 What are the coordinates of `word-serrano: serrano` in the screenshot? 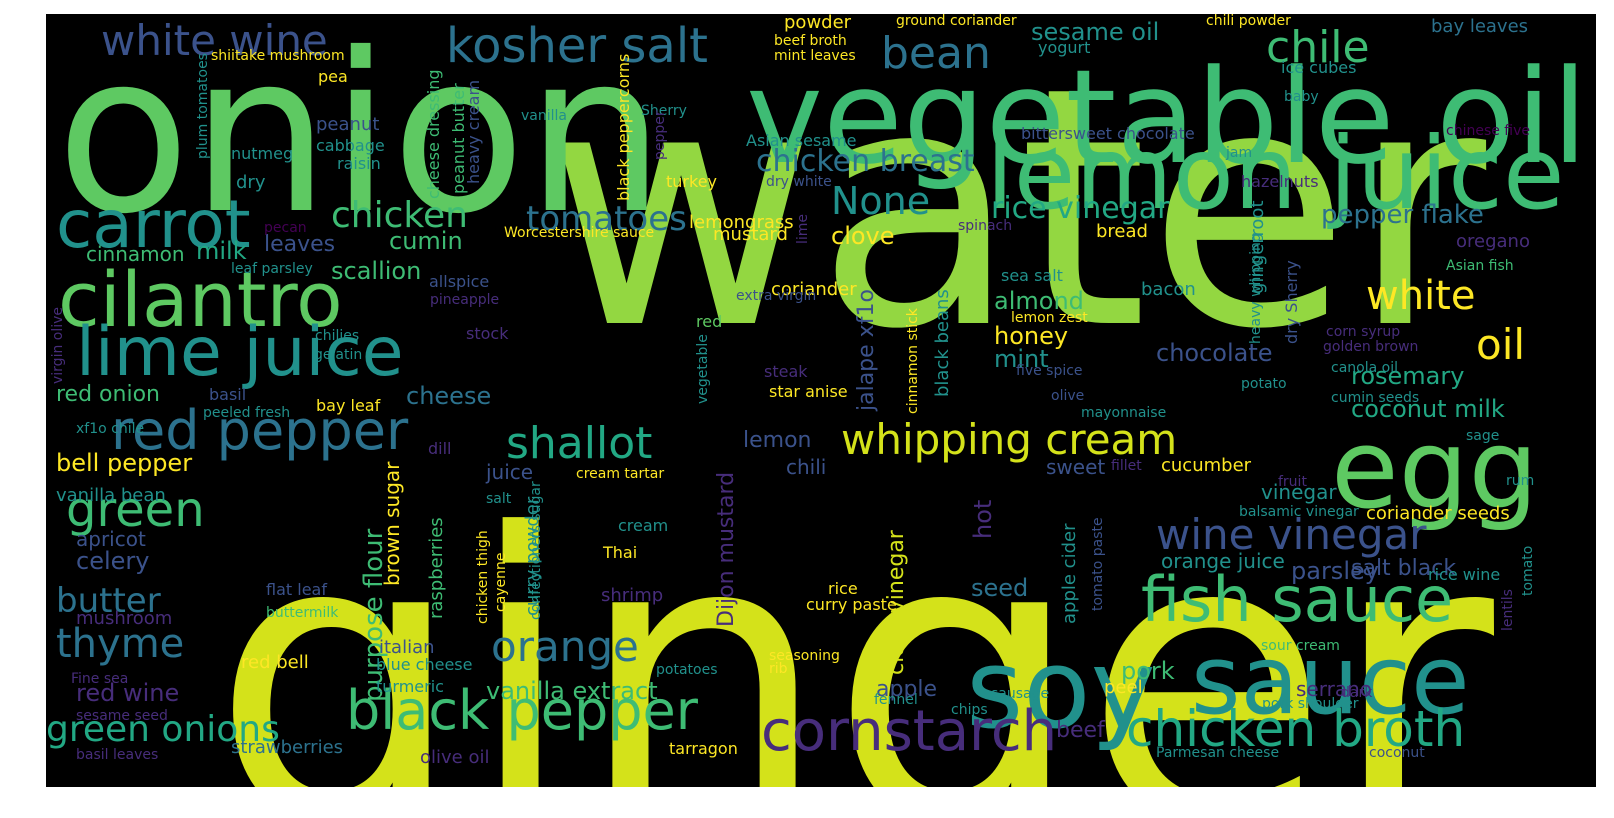 It's located at (1334, 689).